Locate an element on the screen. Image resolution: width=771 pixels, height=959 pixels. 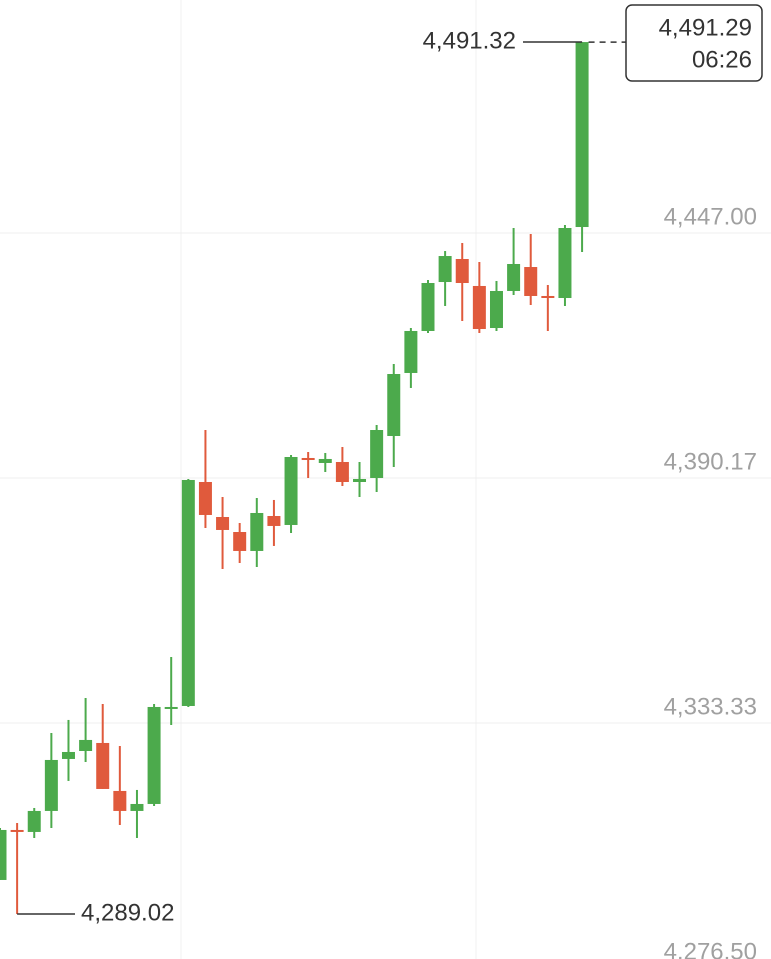
y-tick-label: 4,447.00 is located at coordinates (710, 216).